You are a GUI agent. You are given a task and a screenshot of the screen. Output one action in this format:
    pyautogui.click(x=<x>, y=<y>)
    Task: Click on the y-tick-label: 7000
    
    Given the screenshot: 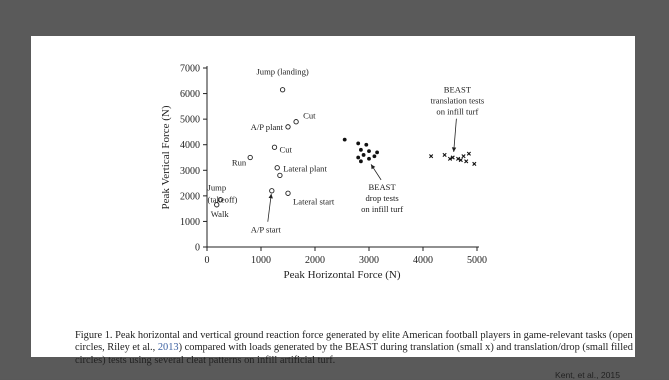 What is the action you would take?
    pyautogui.click(x=190, y=69)
    